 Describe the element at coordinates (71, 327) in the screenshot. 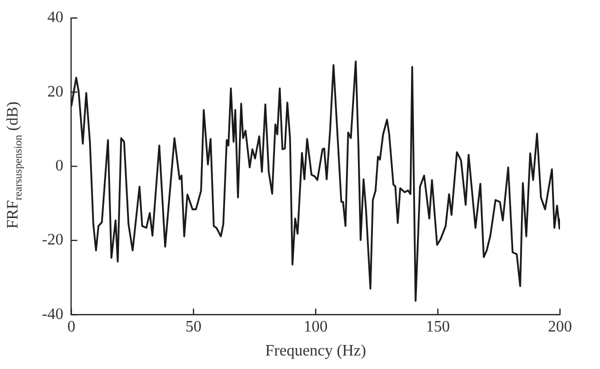

I see `x-tick-label: 0` at that location.